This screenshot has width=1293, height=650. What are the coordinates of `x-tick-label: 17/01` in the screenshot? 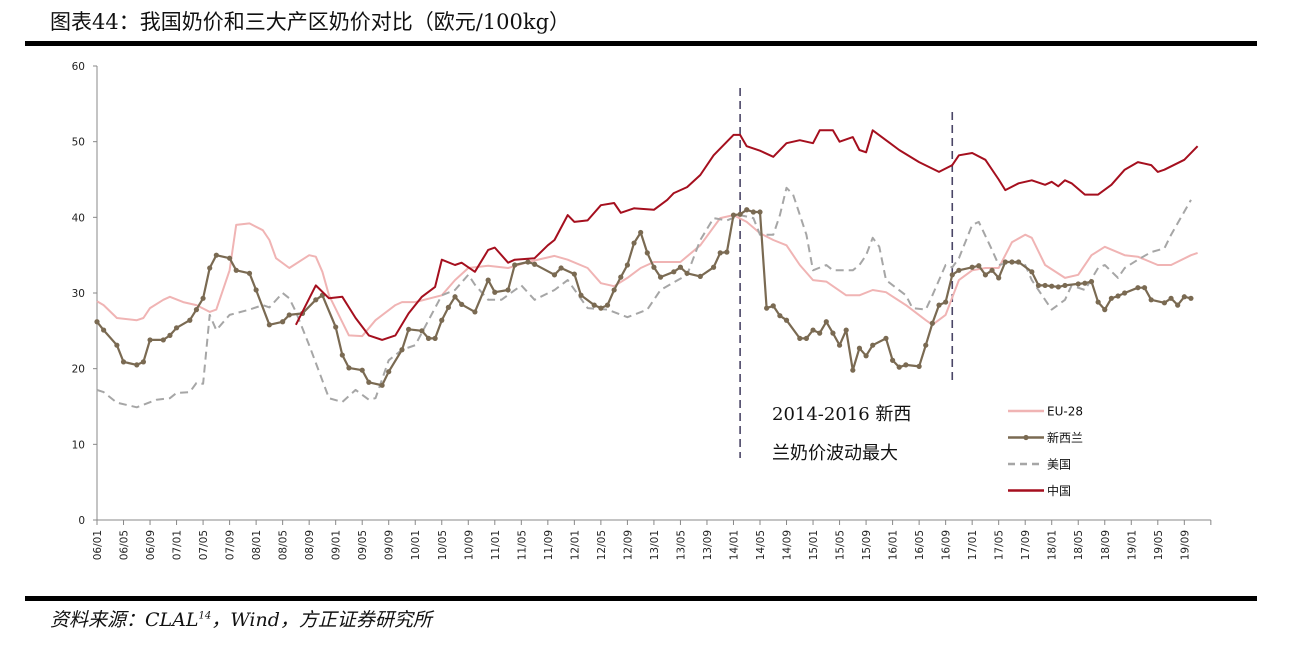 It's located at (973, 545).